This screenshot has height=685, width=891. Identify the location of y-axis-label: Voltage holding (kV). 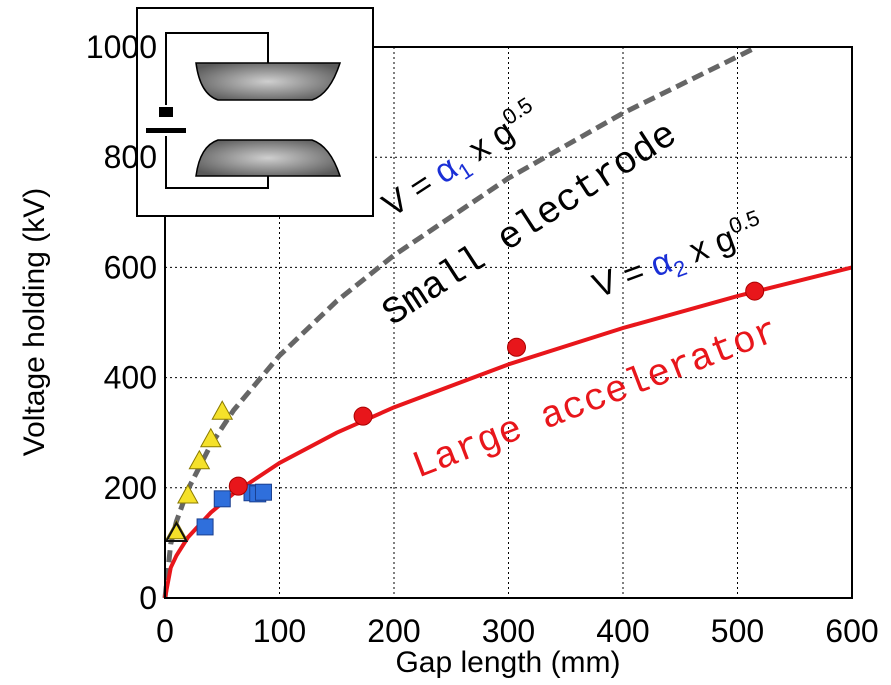
(34, 322).